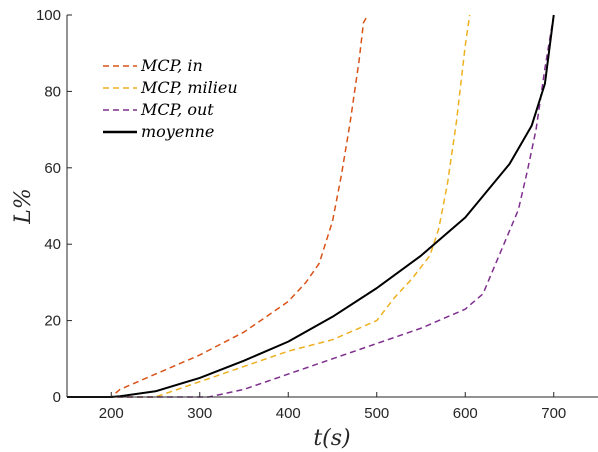 This screenshot has width=598, height=452. Describe the element at coordinates (170, 98) in the screenshot. I see `legend: MCP, in MCP, milieu MCP, out moyenne` at that location.